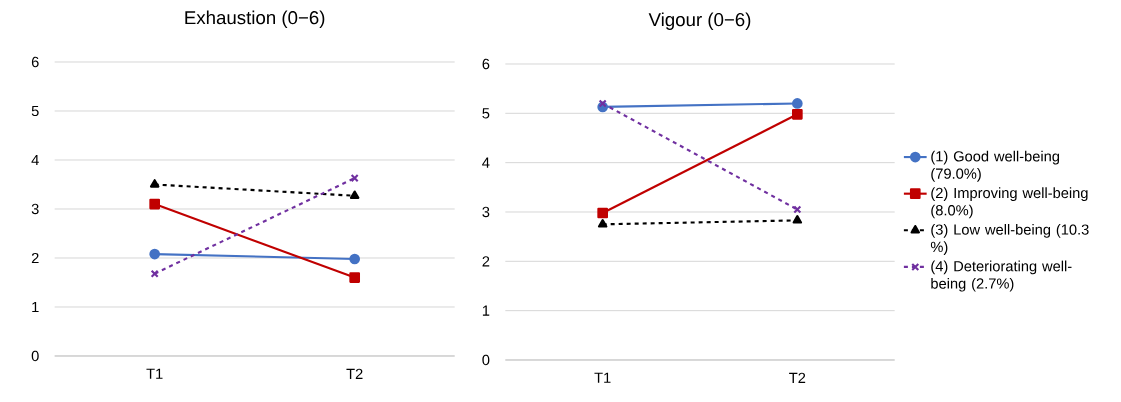  What do you see at coordinates (1009, 203) in the screenshot?
I see `legend-label: (2) Improving well-being (8.0%)` at bounding box center [1009, 203].